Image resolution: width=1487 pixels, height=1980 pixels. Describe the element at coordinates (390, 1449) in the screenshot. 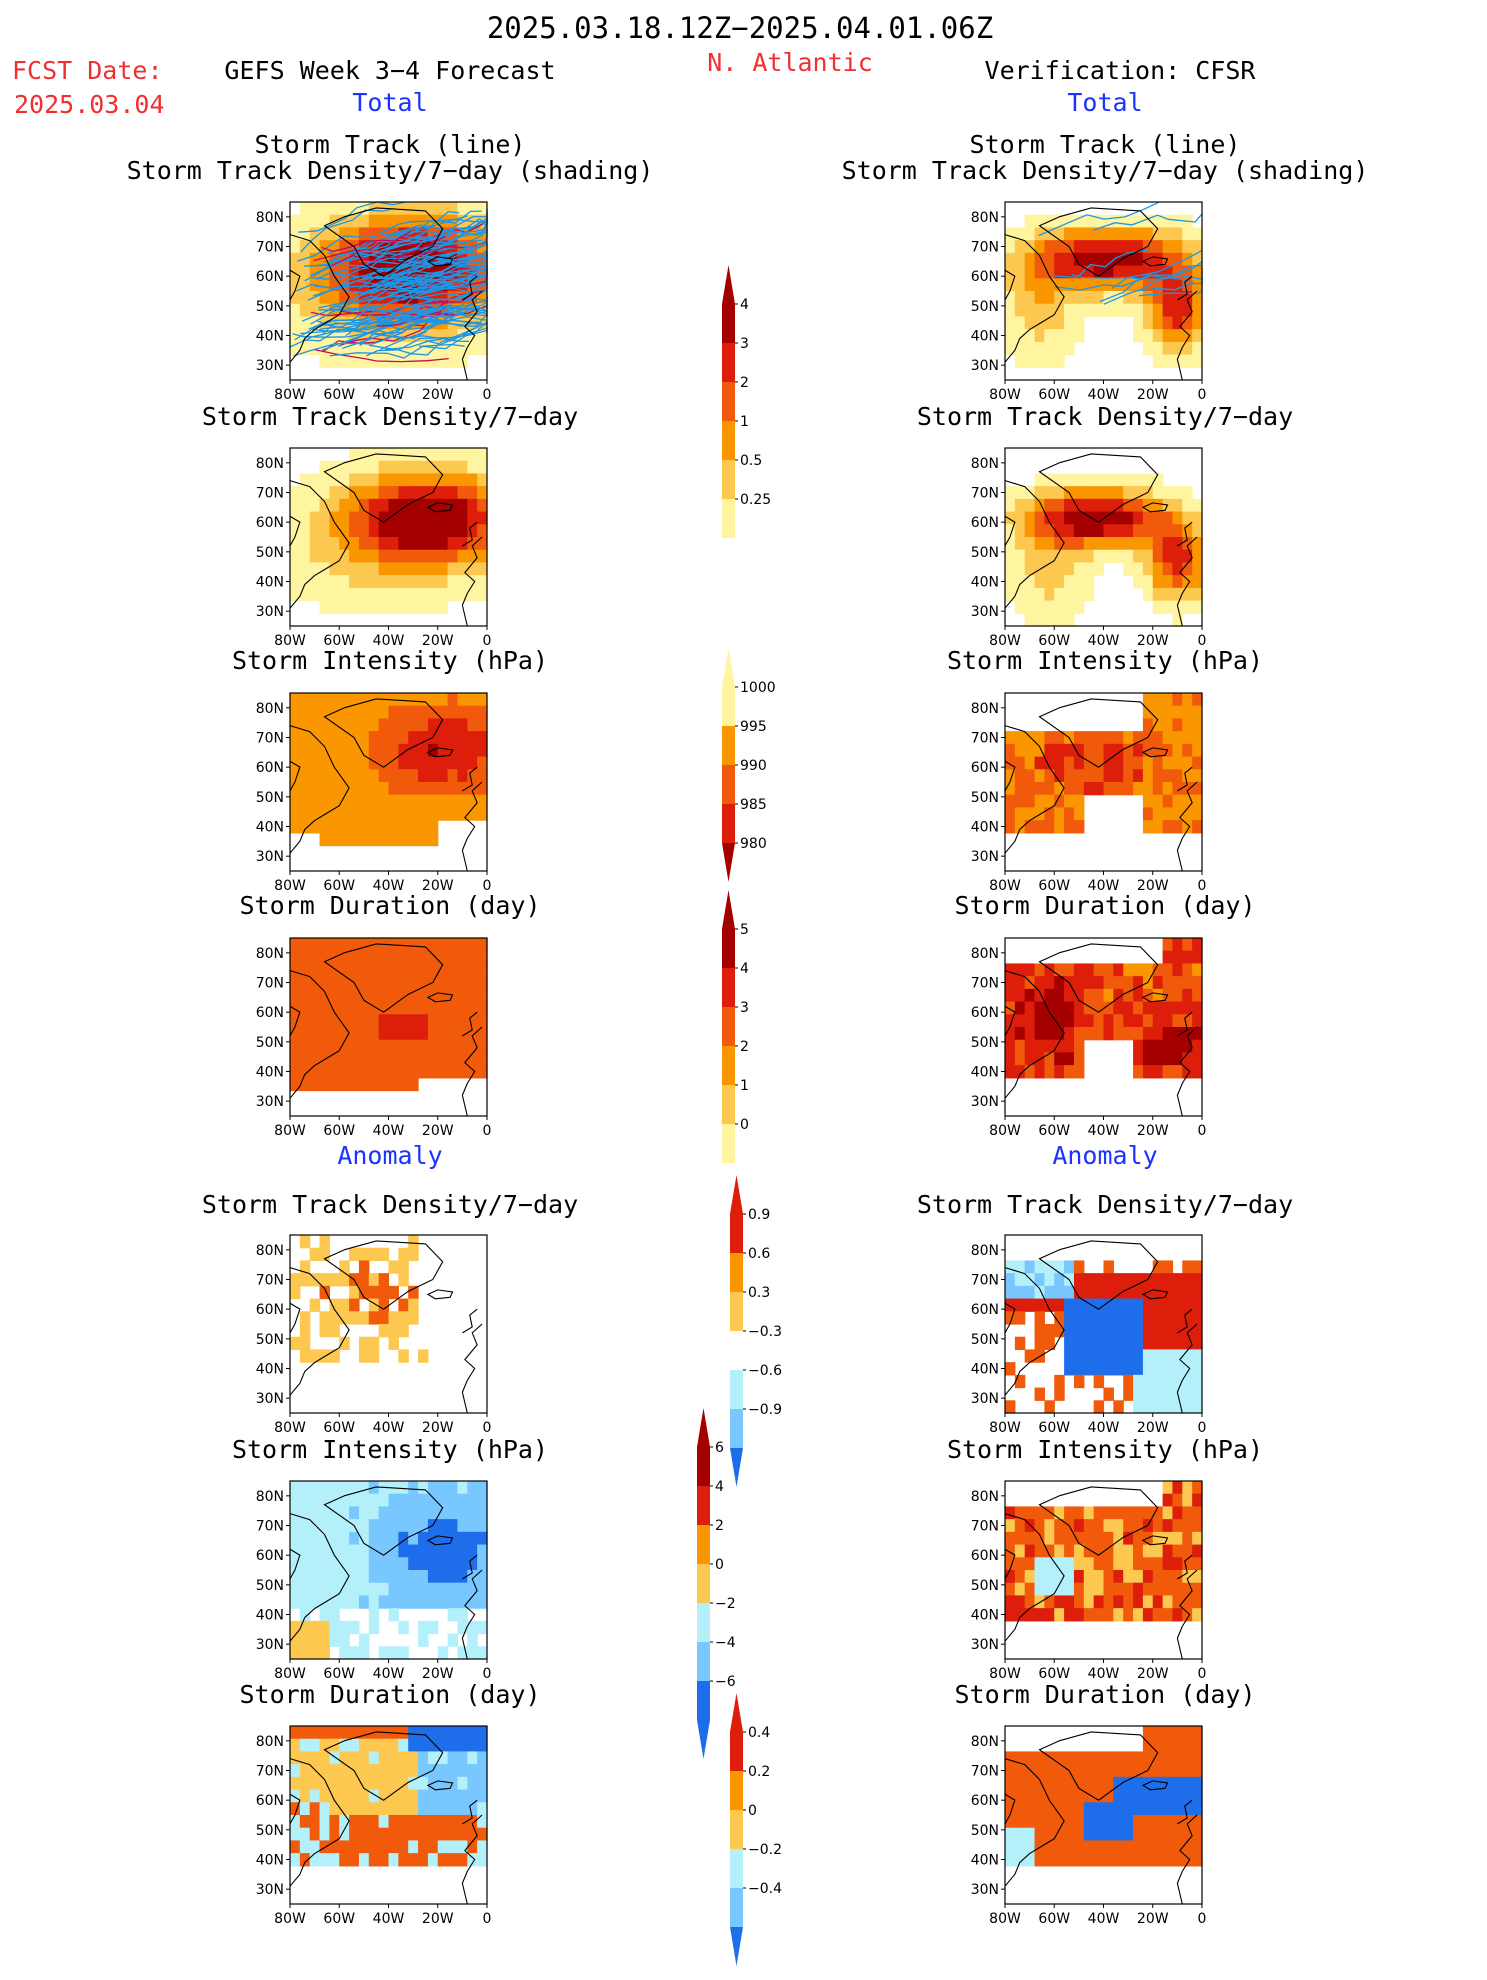

I see `left-anom-intensity-title: Storm Intensity (hPa)` at that location.